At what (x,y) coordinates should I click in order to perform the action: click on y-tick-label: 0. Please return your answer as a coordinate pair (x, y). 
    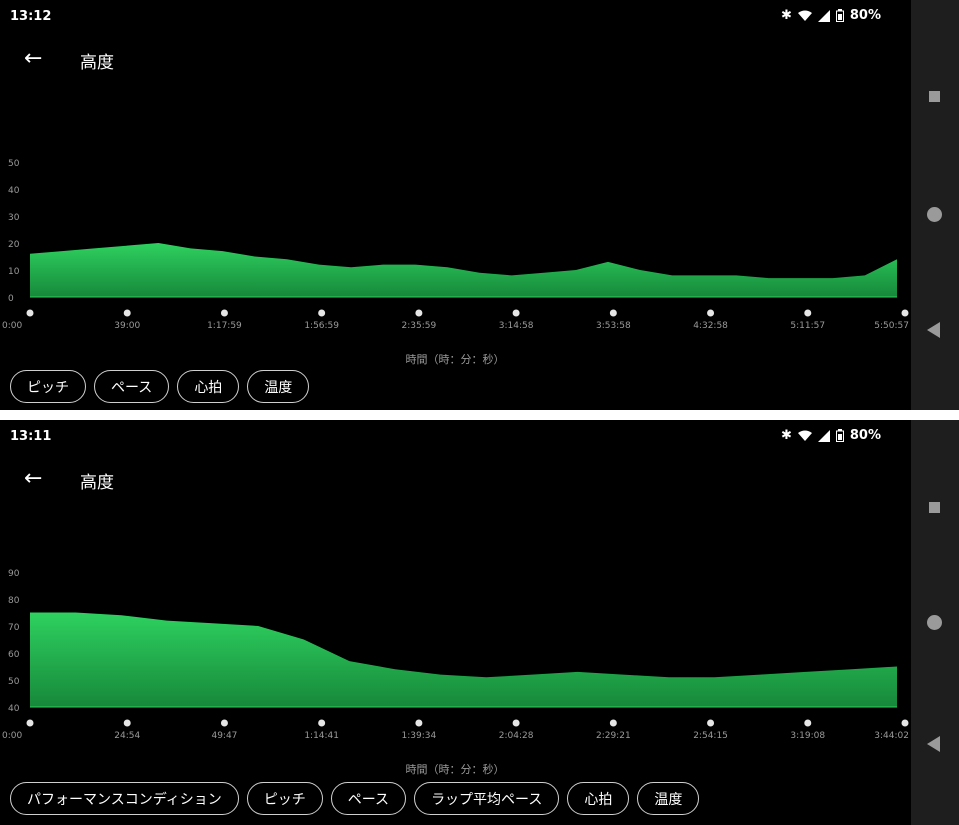
    Looking at the image, I should click on (11, 299).